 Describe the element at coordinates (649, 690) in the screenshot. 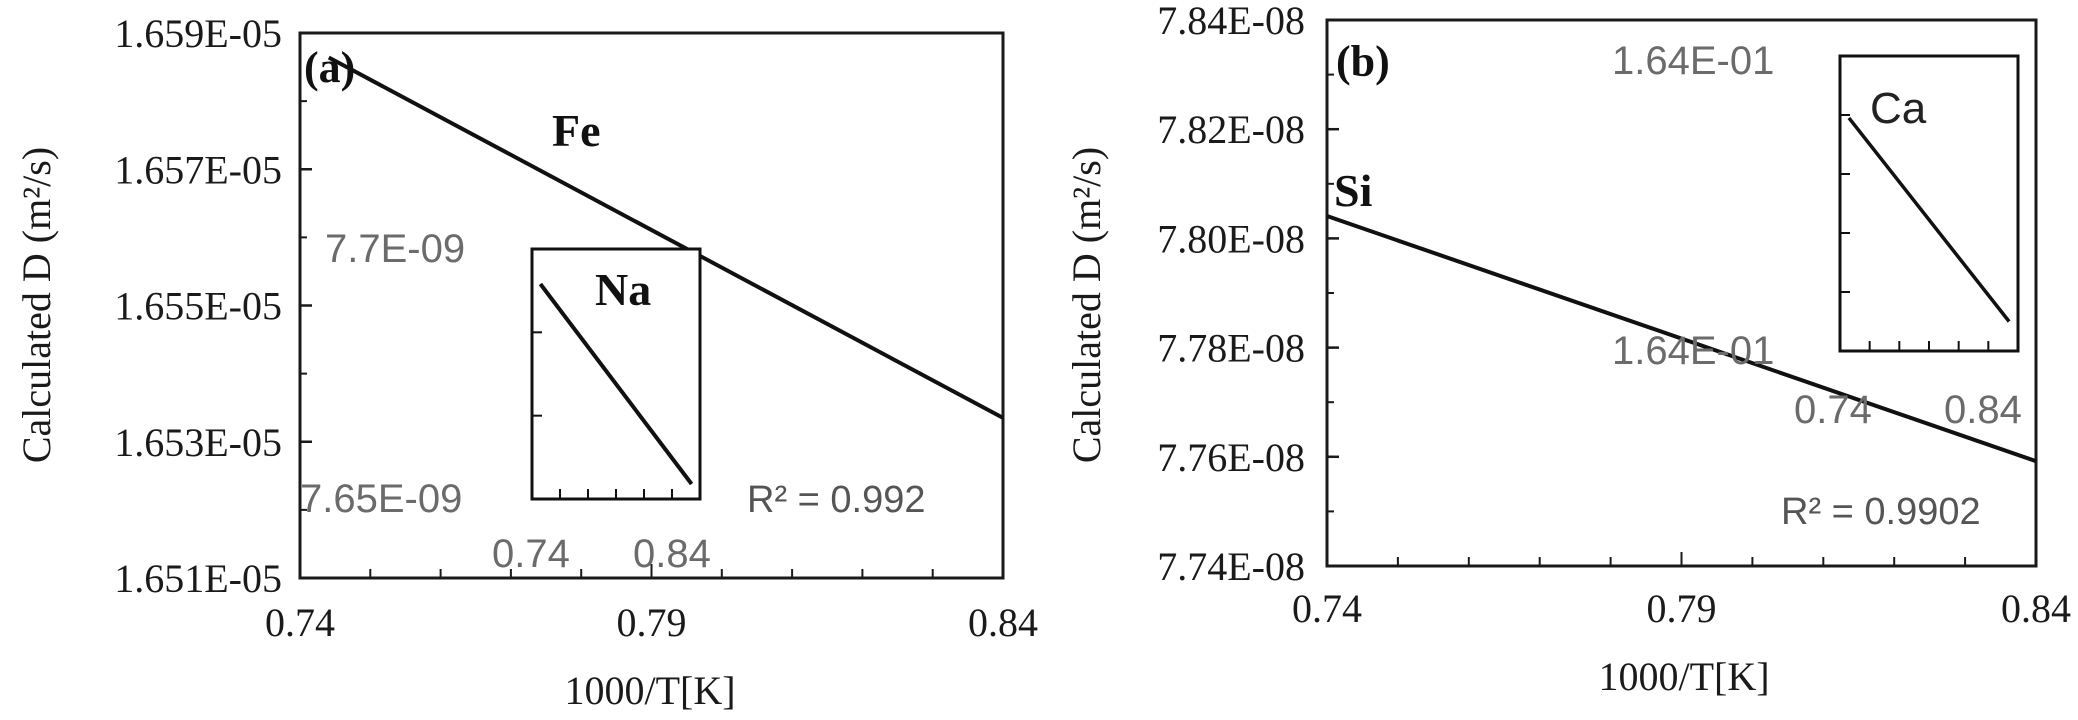

I see `x-axis-title-a: 1000/T[K]` at that location.